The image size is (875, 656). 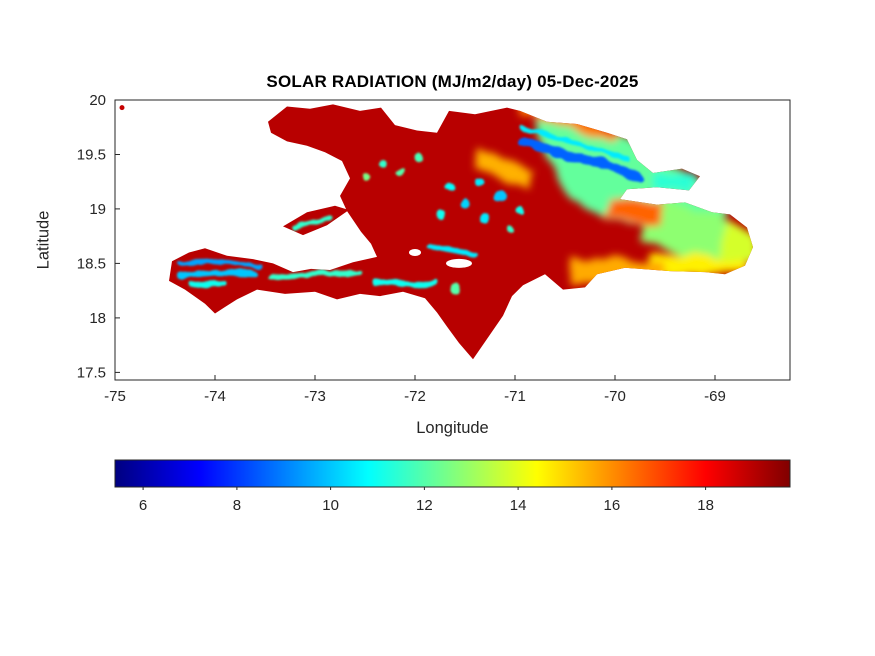 What do you see at coordinates (515, 396) in the screenshot?
I see `x-tick-label: -71` at bounding box center [515, 396].